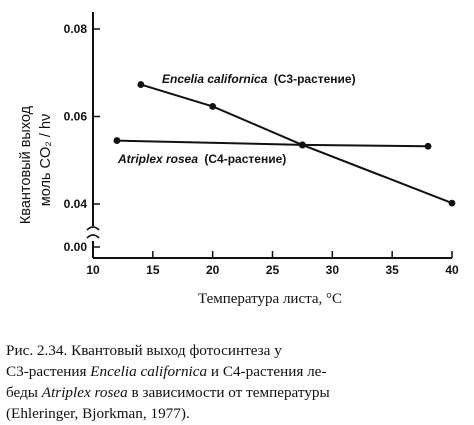  What do you see at coordinates (76, 204) in the screenshot?
I see `y-tick-label: 0.04` at bounding box center [76, 204].